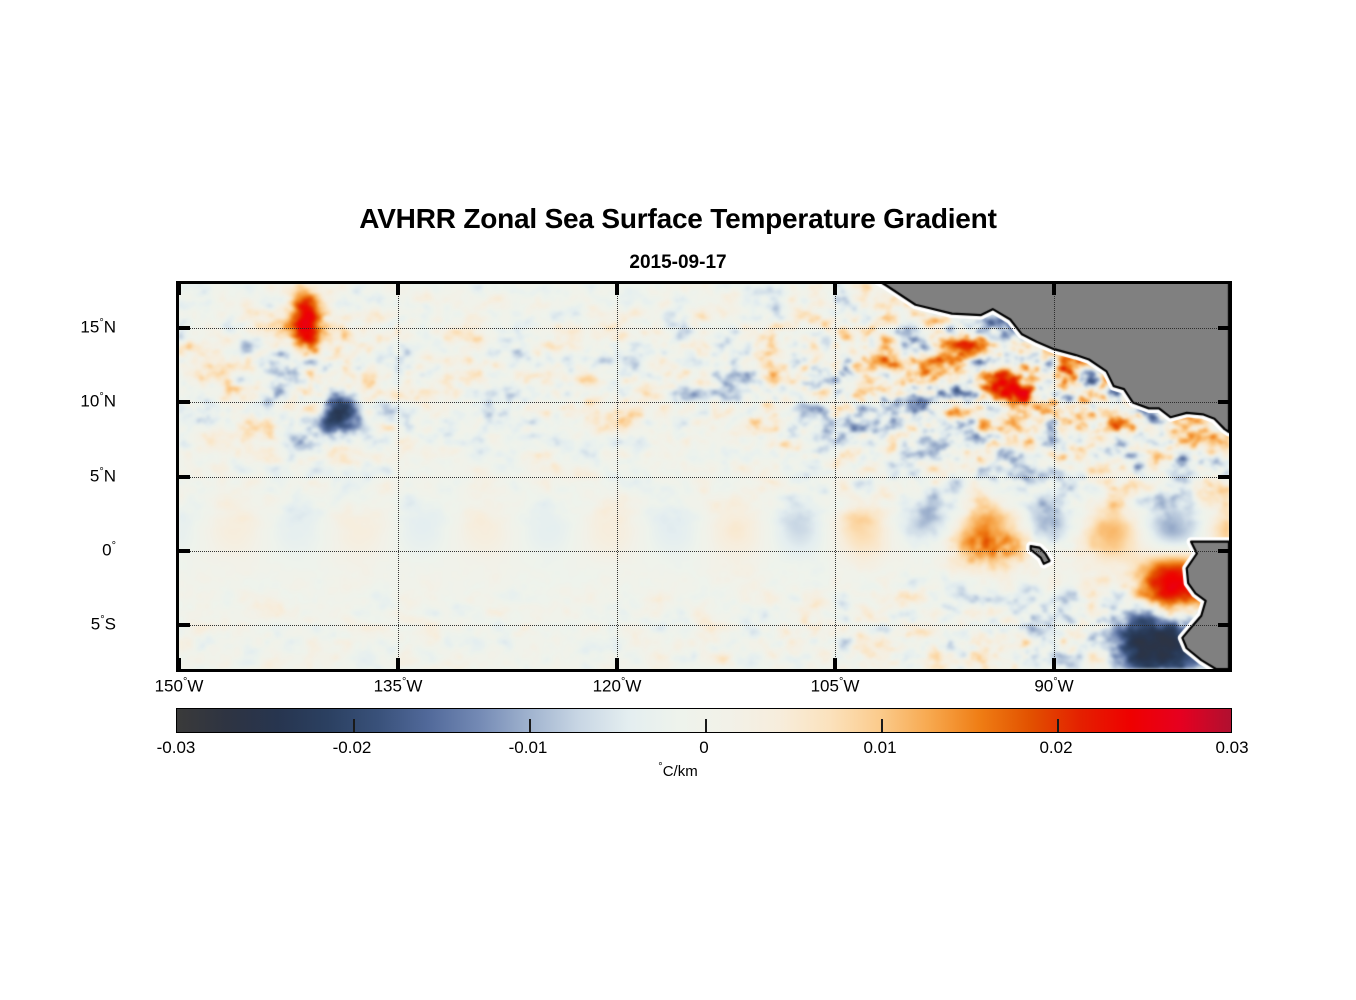 Image resolution: width=1356 pixels, height=1000 pixels. I want to click on y-axis-label-3: 0°, so click(109, 550).